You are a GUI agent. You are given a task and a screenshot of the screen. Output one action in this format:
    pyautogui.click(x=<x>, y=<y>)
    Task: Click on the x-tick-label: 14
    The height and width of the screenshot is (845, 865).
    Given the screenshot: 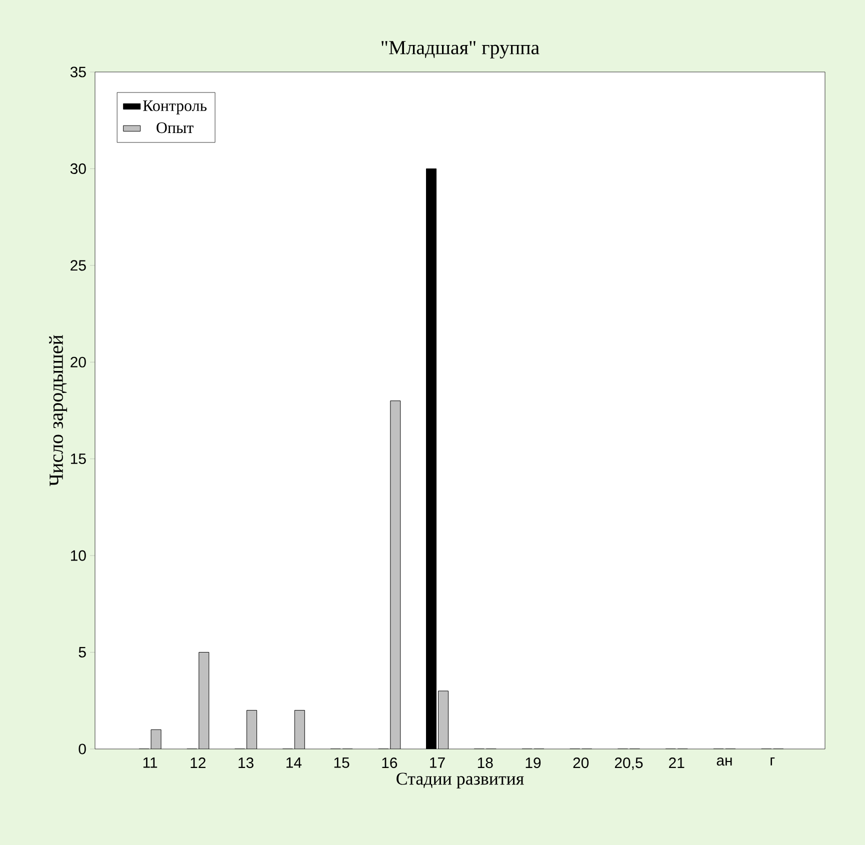 What is the action you would take?
    pyautogui.click(x=294, y=763)
    